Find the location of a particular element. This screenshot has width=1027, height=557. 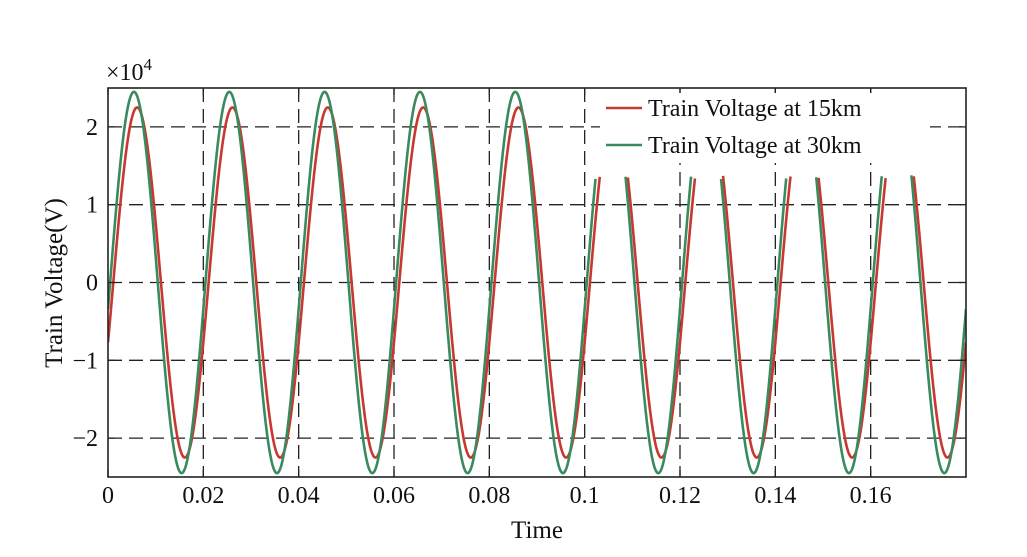

x-tick-label: 0 is located at coordinates (108, 496).